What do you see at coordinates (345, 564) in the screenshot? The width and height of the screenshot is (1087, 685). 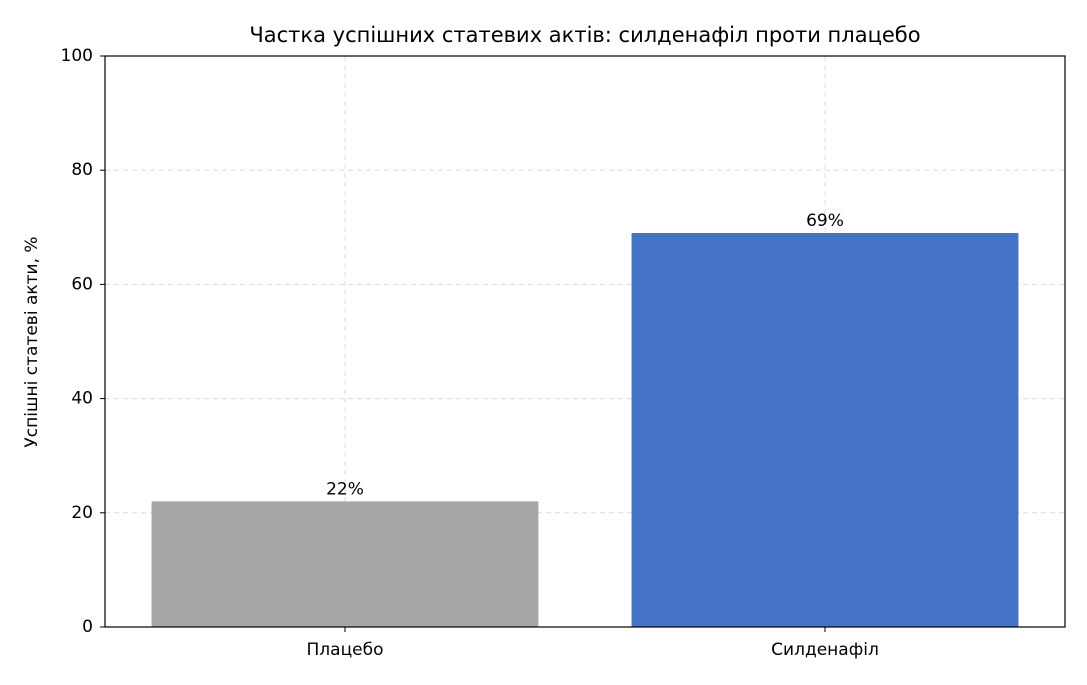 I see `bar` at bounding box center [345, 564].